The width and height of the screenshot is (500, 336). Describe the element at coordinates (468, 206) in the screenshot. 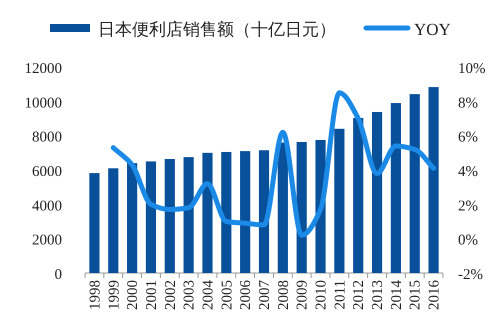

I see `y2-tick-label: 2%` at that location.